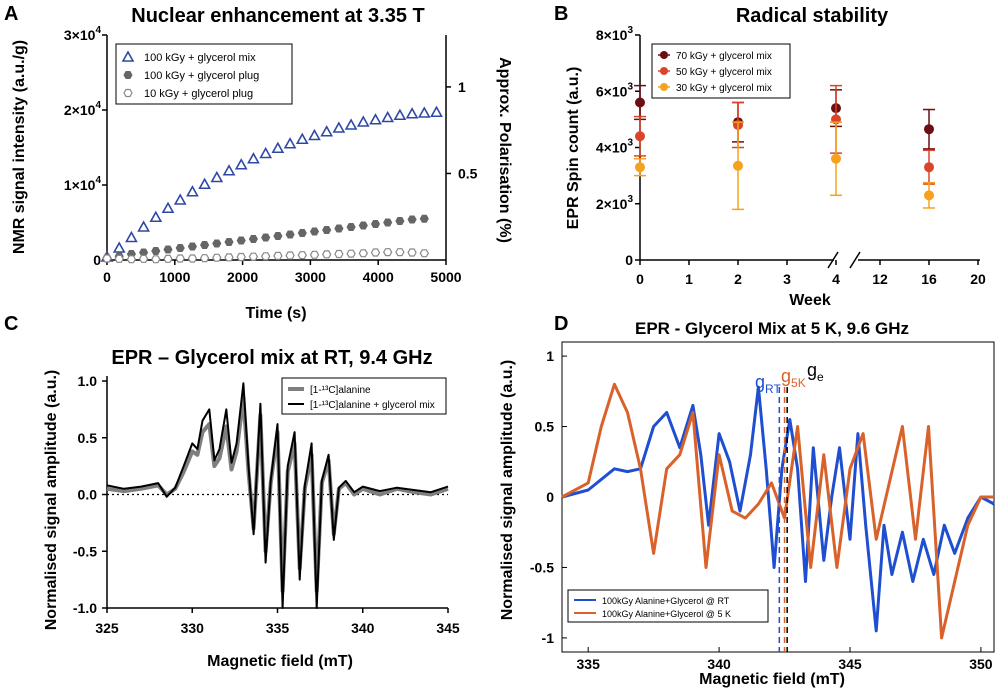 This screenshot has width=997, height=691. I want to click on chart-a-xlabel: Time (s), so click(275, 313).